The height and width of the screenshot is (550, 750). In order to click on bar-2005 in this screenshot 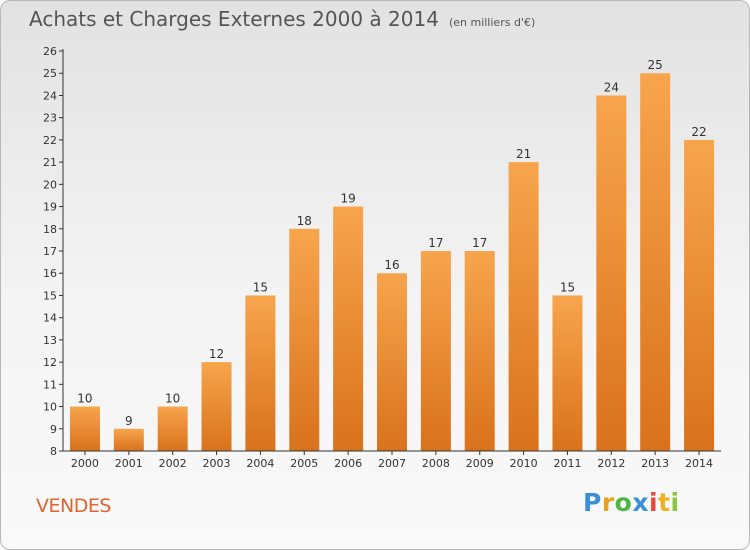, I will do `click(304, 339)`.